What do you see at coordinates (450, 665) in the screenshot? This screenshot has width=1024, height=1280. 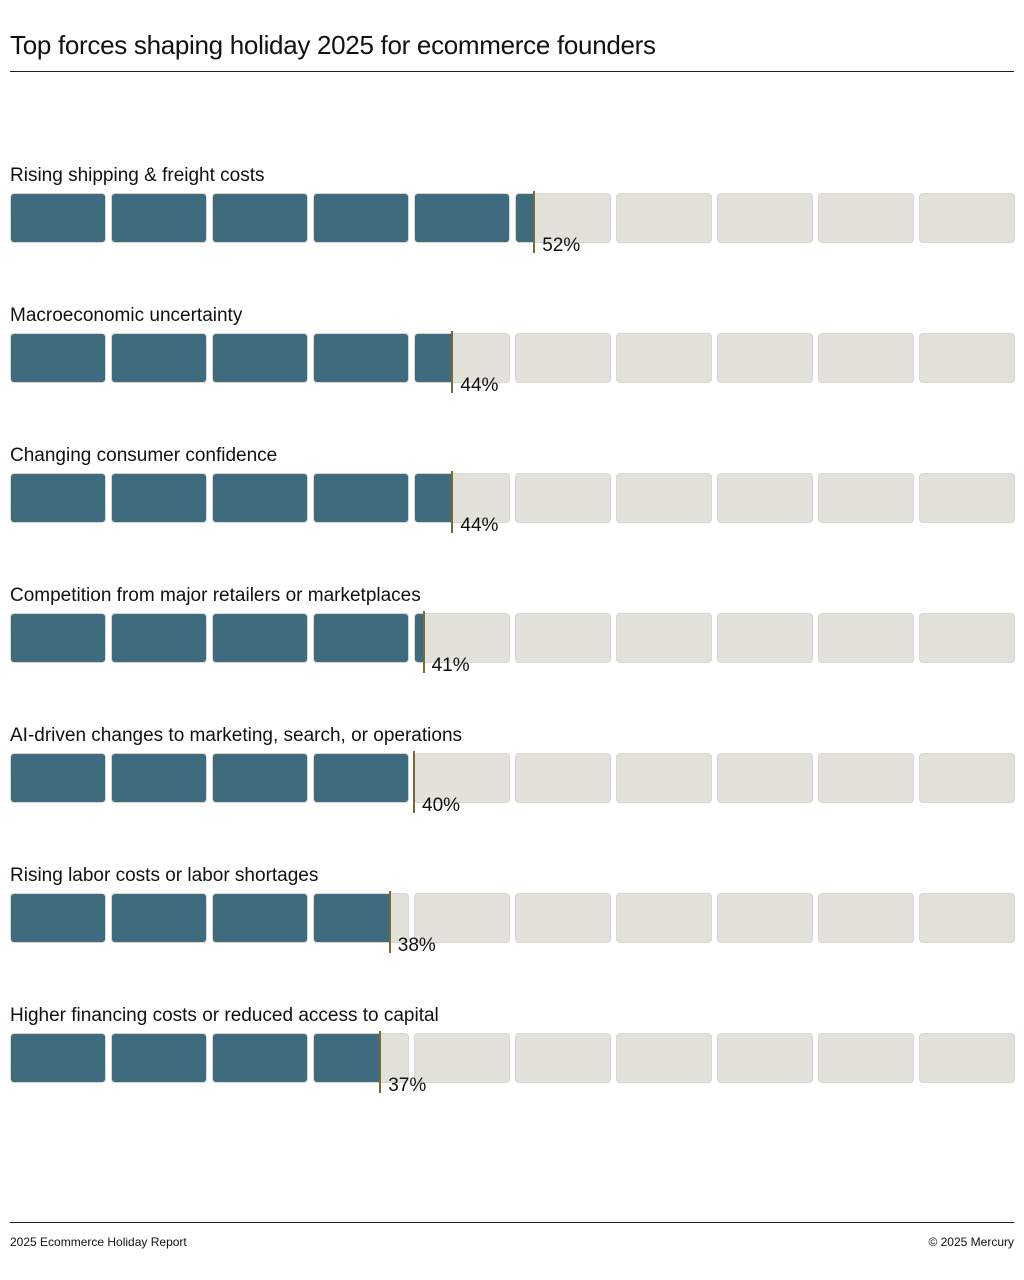 I see `value-label: 41%` at bounding box center [450, 665].